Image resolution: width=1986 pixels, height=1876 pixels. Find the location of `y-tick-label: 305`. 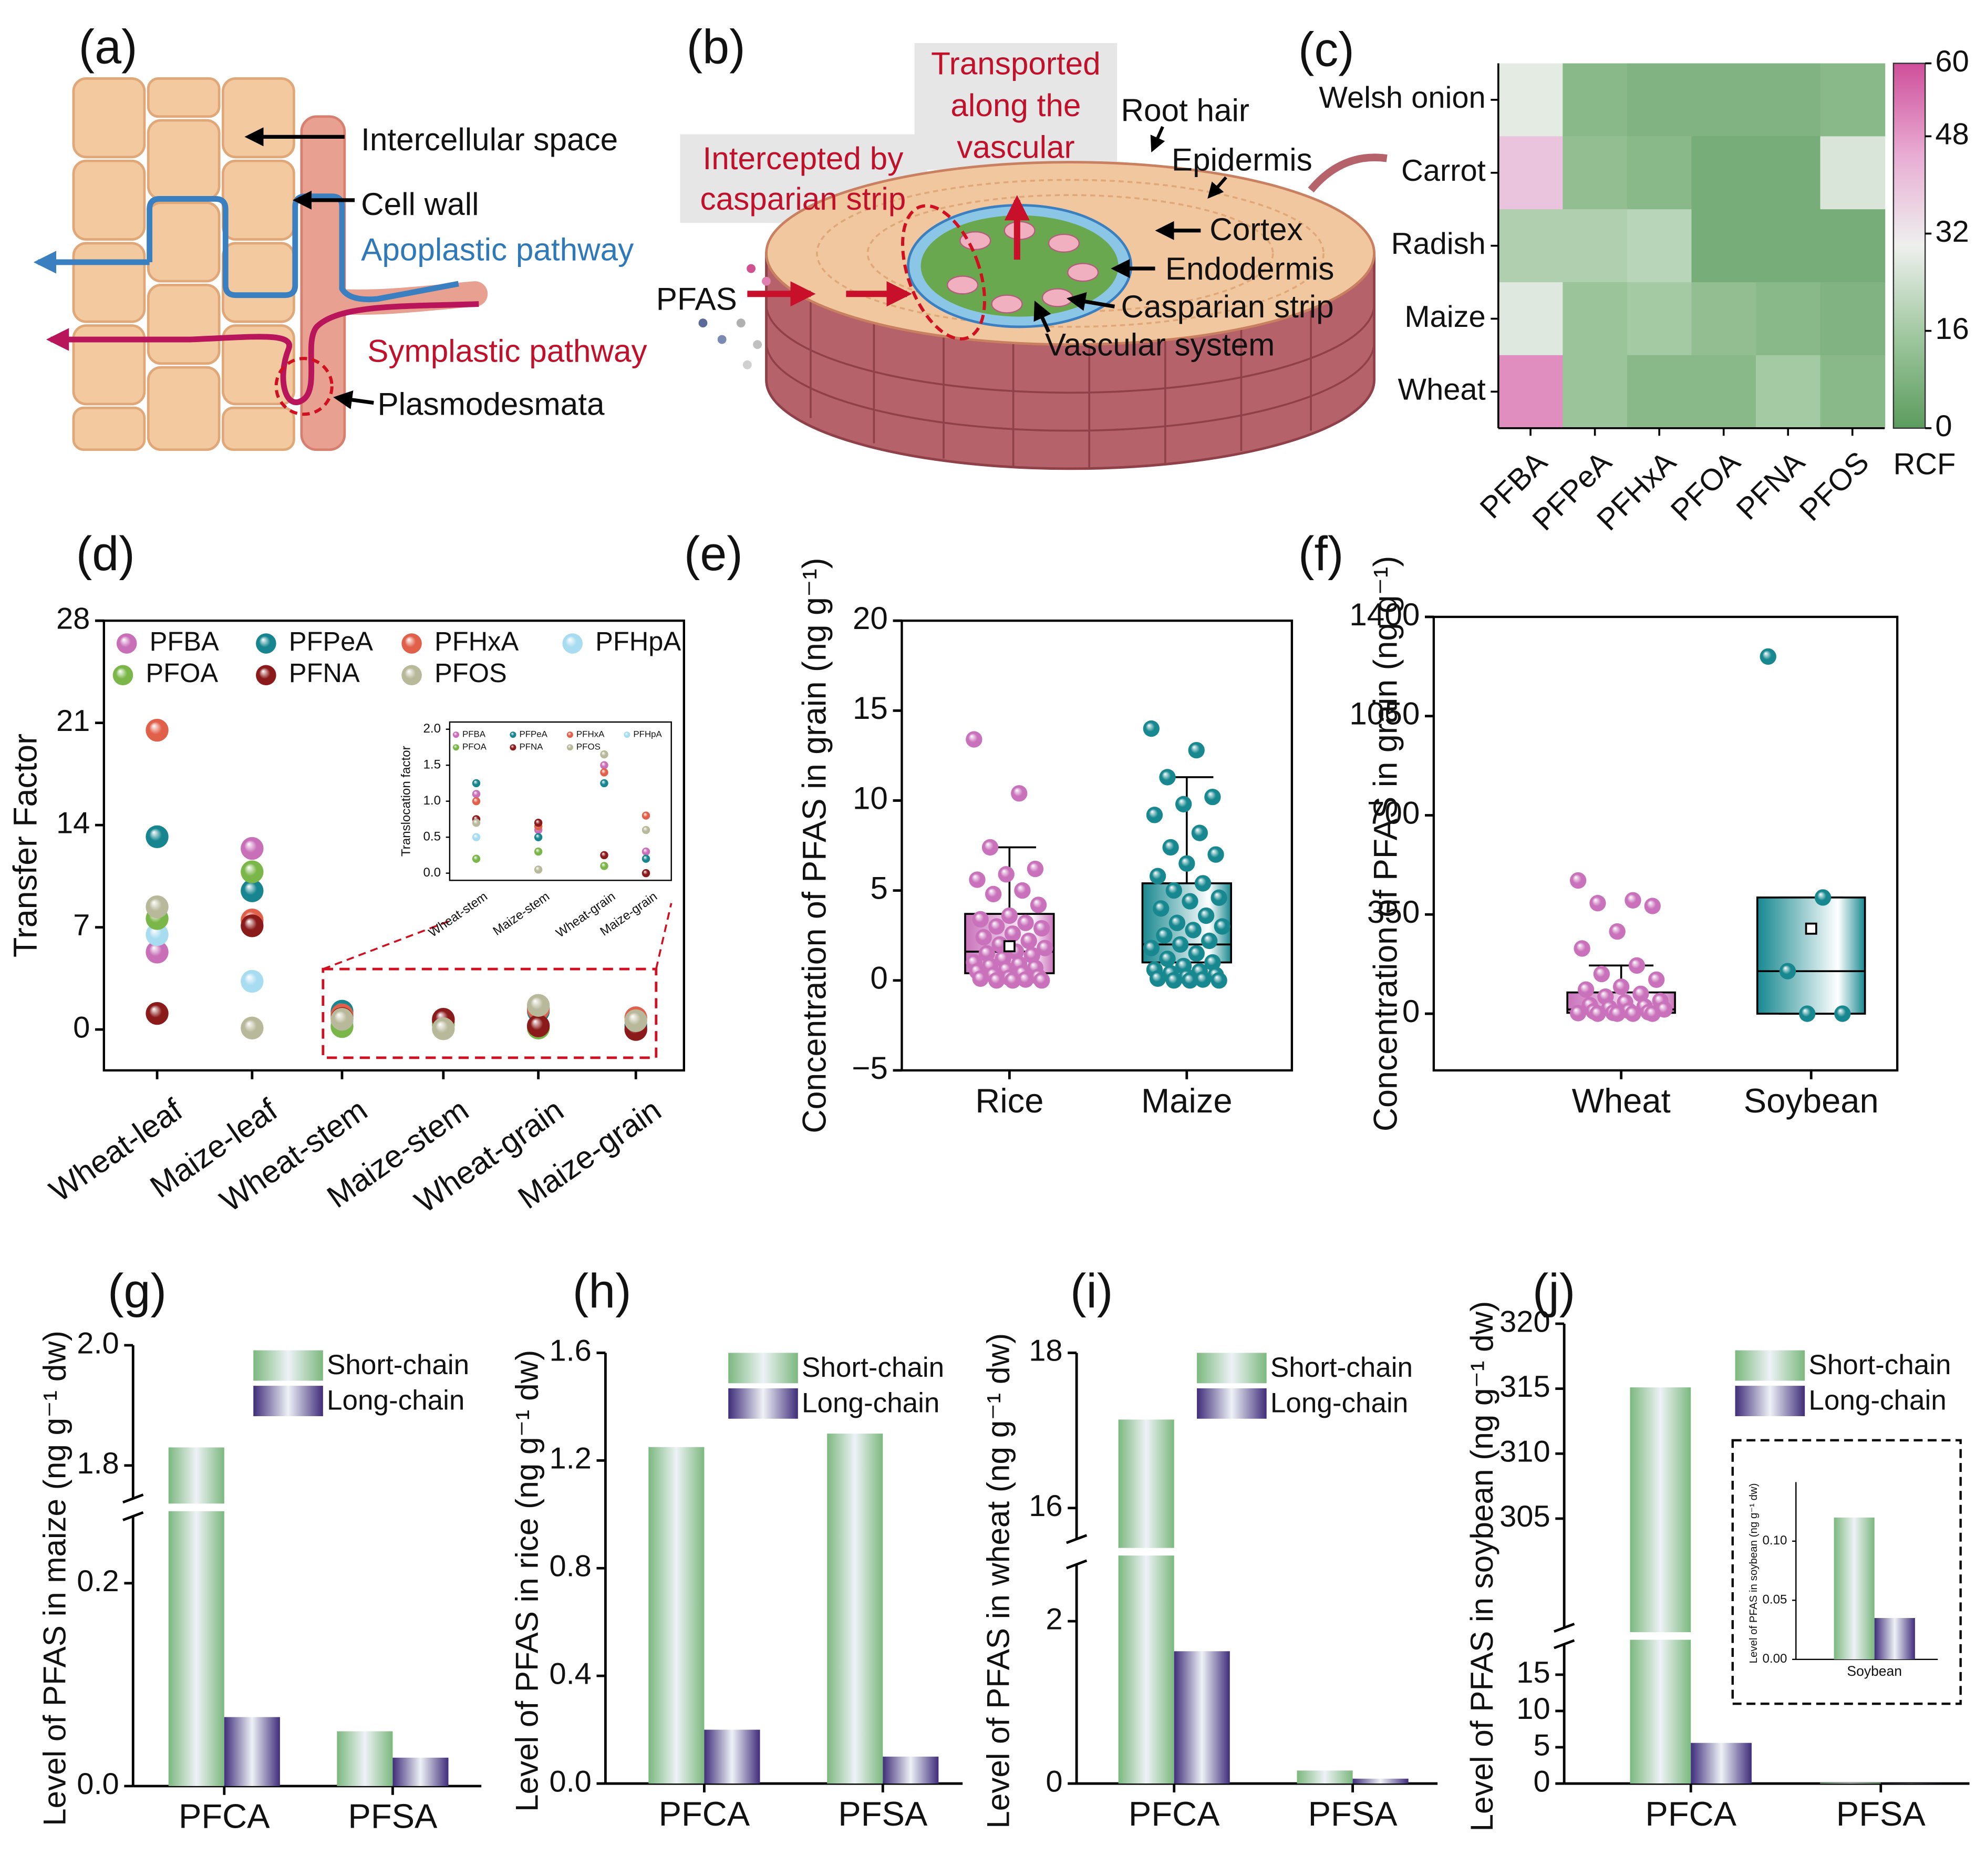

y-tick-label: 305 is located at coordinates (1524, 1517).